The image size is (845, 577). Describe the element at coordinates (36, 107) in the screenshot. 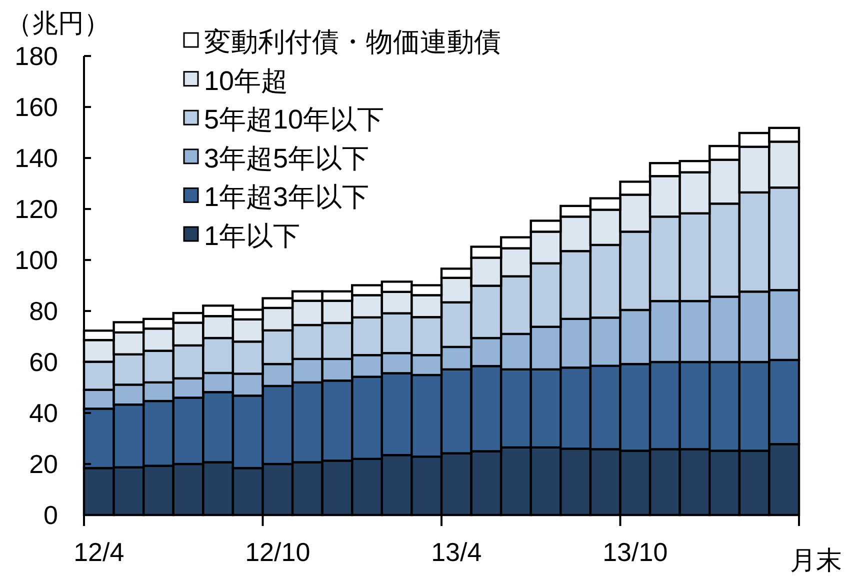

I see `y-tick-label: 160` at that location.